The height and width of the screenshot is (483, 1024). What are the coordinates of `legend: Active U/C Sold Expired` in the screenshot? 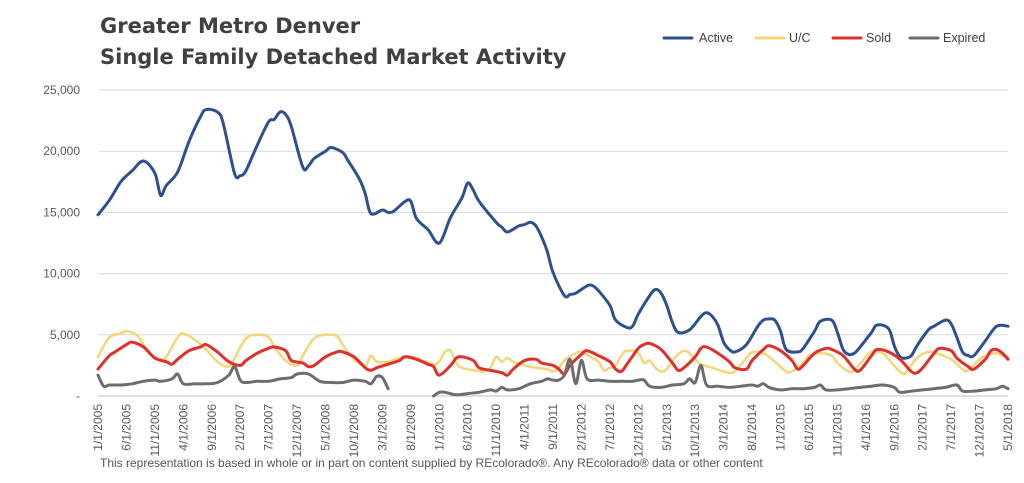 It's located at (823, 38).